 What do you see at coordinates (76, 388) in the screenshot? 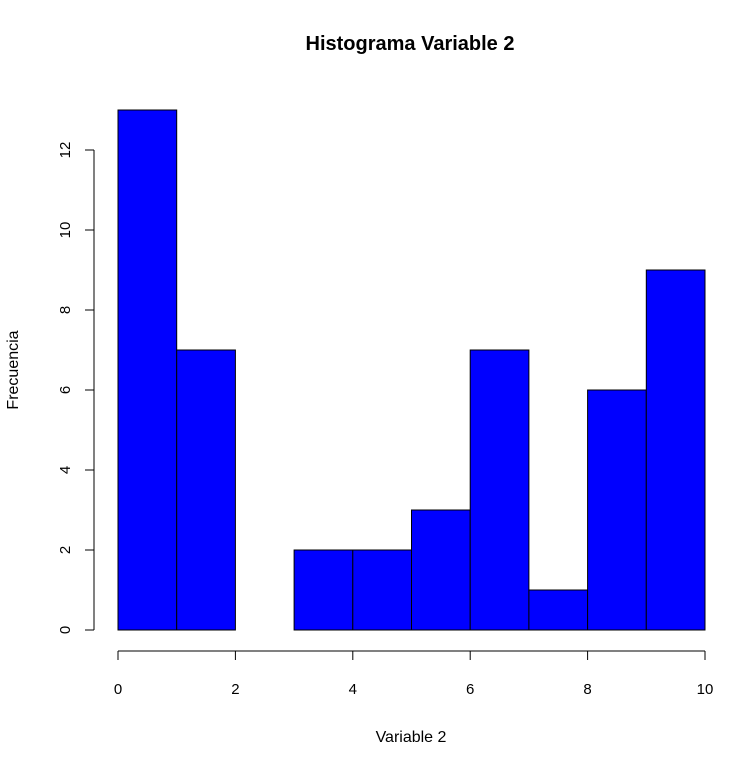
I see `y-axis: 0 2 4 6 8 10 12` at bounding box center [76, 388].